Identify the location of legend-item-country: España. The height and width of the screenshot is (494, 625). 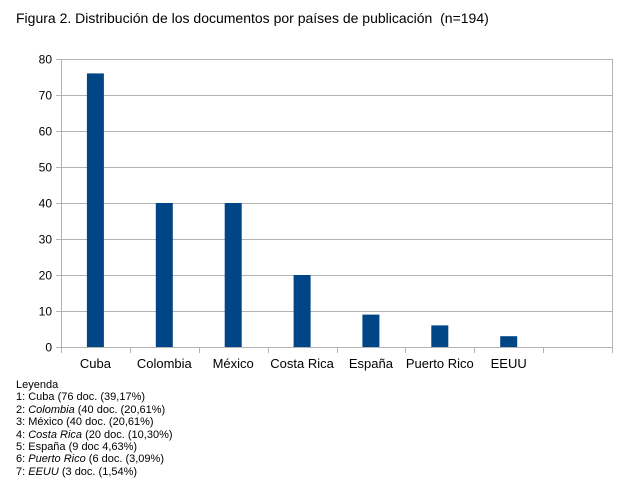
(47, 447).